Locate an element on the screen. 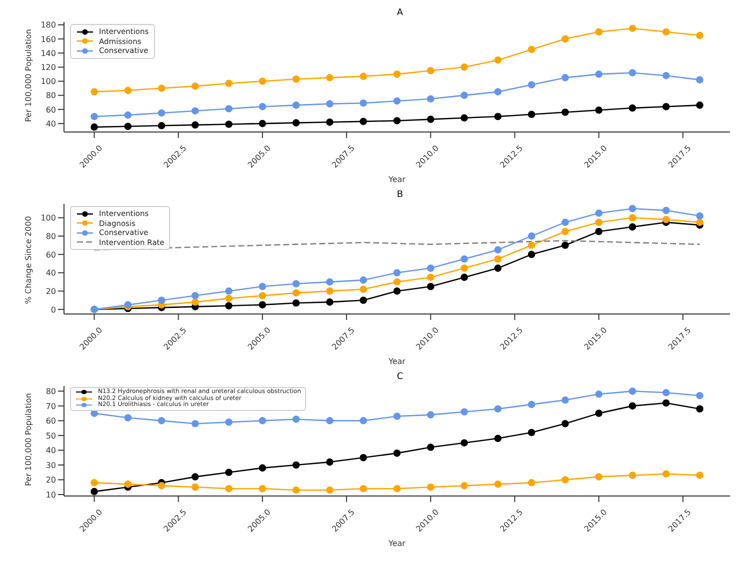 The width and height of the screenshot is (750, 563). y-tick-label: 30 is located at coordinates (51, 465).